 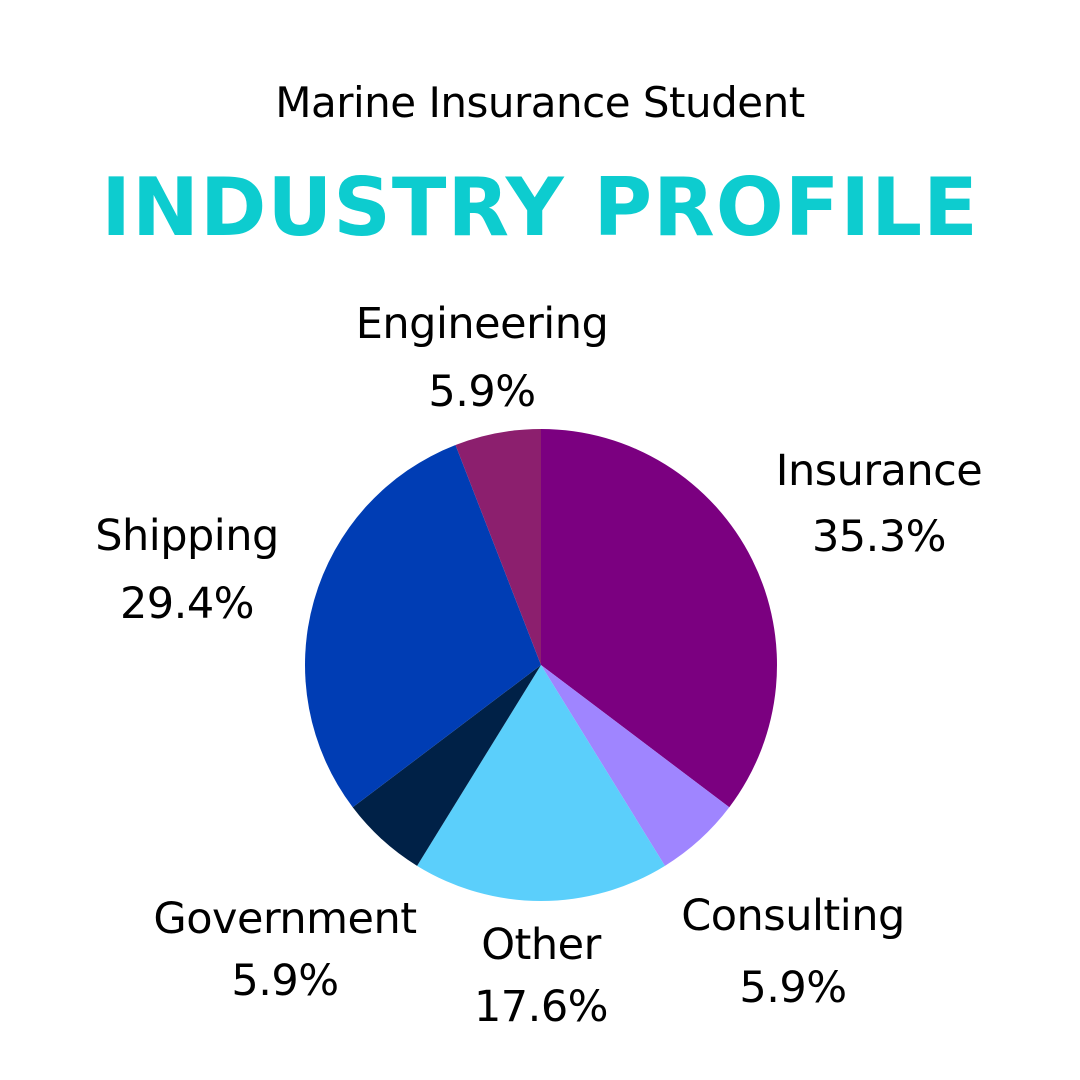 What do you see at coordinates (793, 952) in the screenshot?
I see `label-consulting: Consulting 5.9%` at bounding box center [793, 952].